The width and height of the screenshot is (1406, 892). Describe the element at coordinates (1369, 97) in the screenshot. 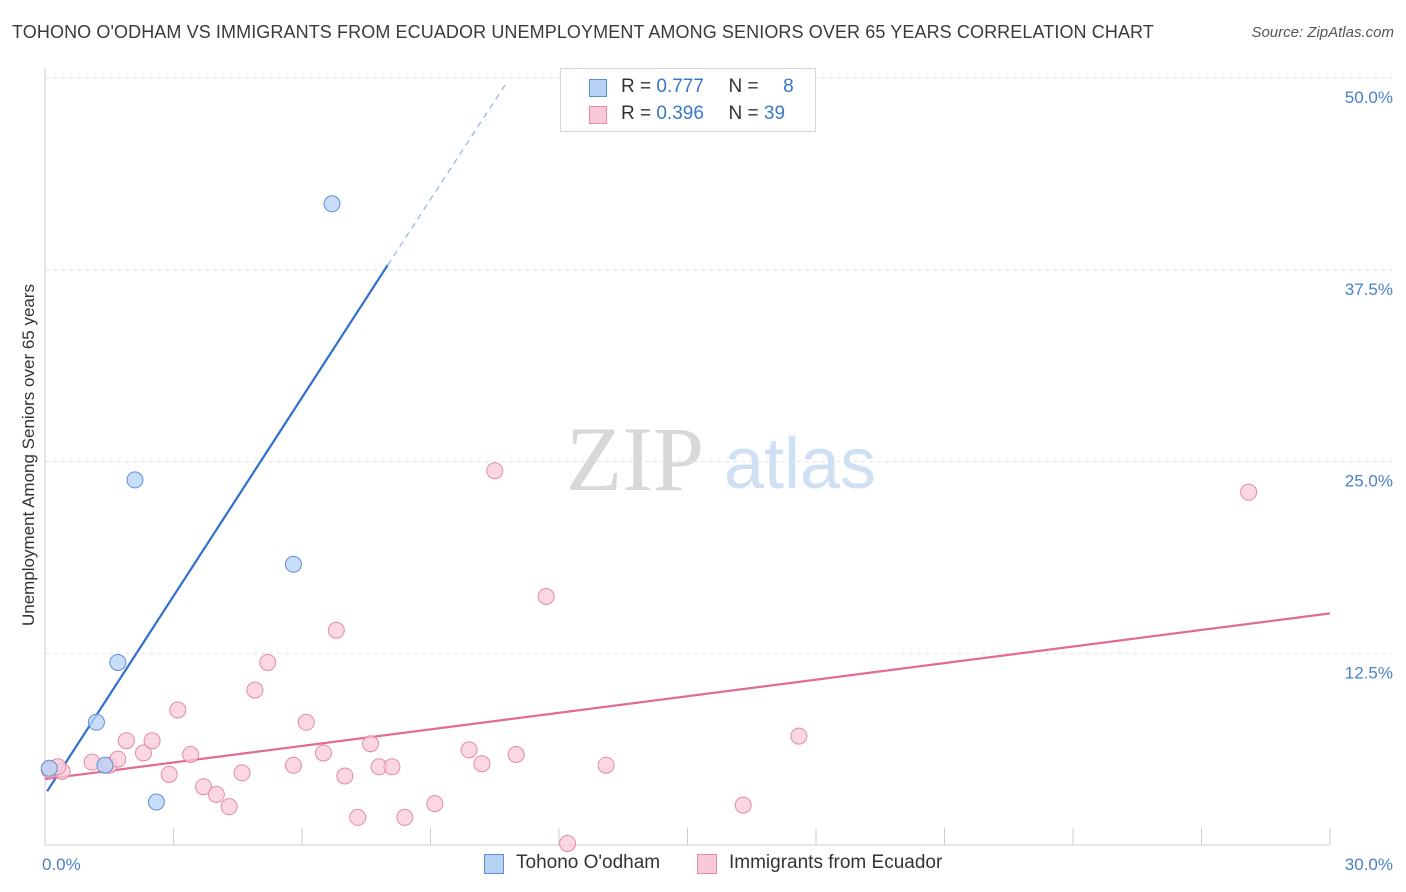

I see `y-tick-label: 50.0%` at that location.